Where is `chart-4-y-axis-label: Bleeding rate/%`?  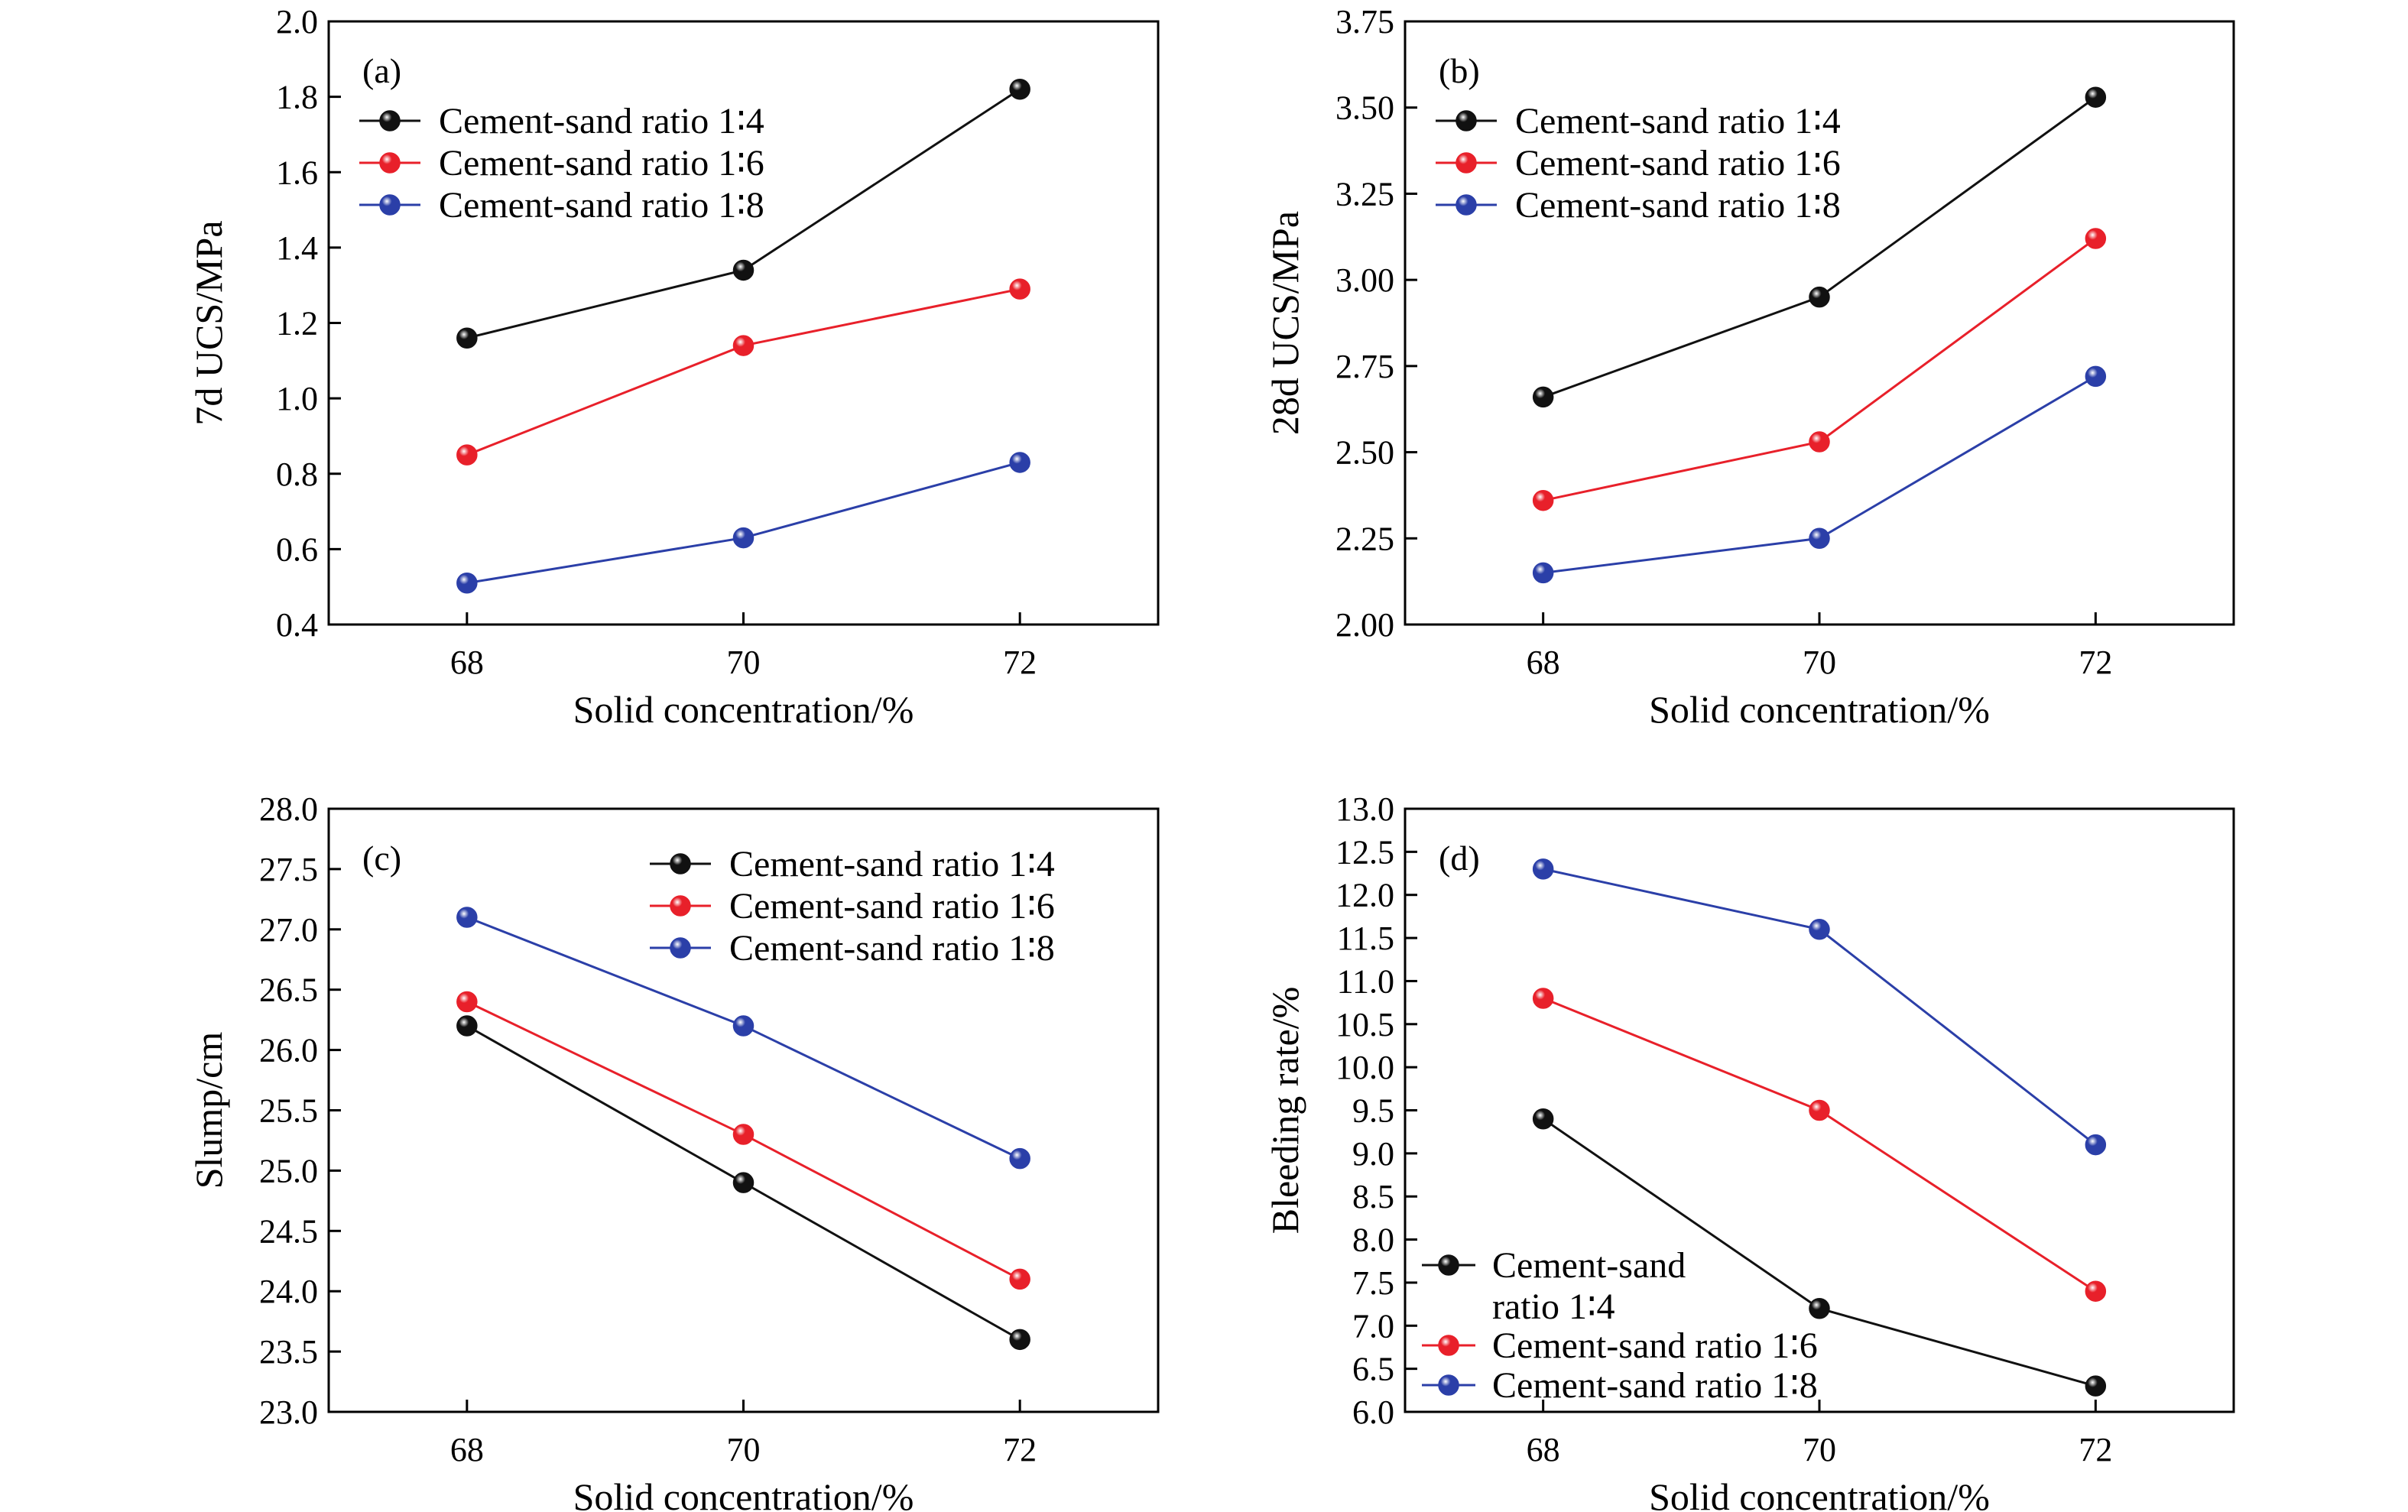
chart-4-y-axis-label: Bleeding rate/% is located at coordinates (1285, 1111).